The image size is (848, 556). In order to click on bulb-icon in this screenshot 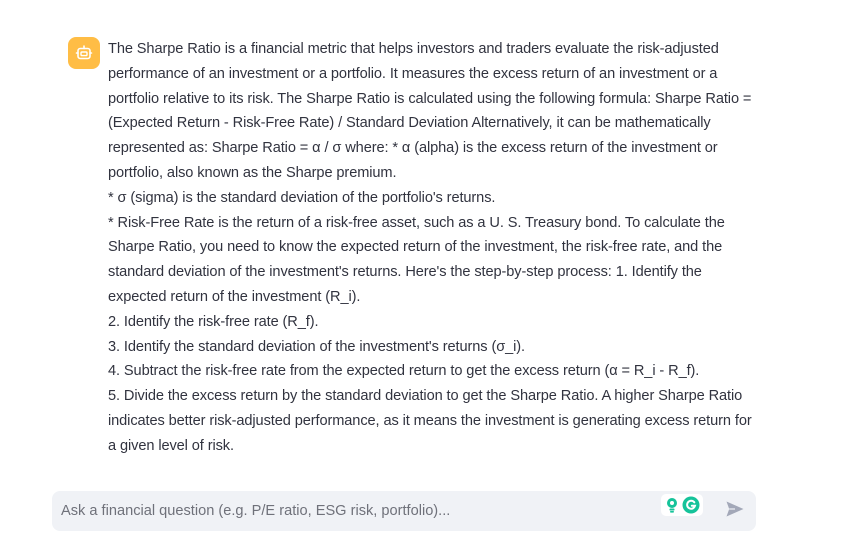, I will do `click(672, 505)`.